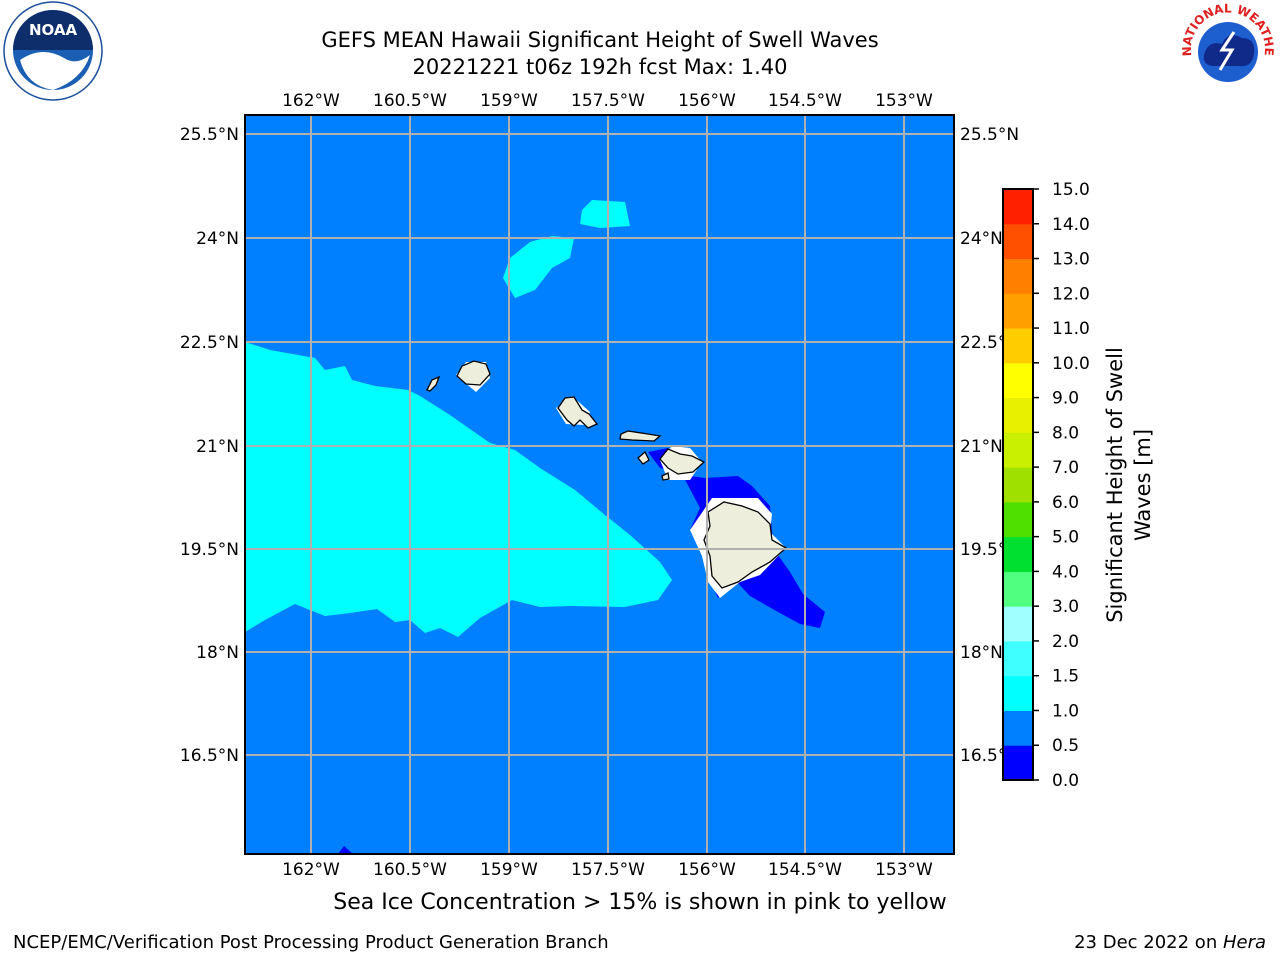 This screenshot has width=1280, height=960. I want to click on colorbar-tick-label: 7.0, so click(1065, 468).